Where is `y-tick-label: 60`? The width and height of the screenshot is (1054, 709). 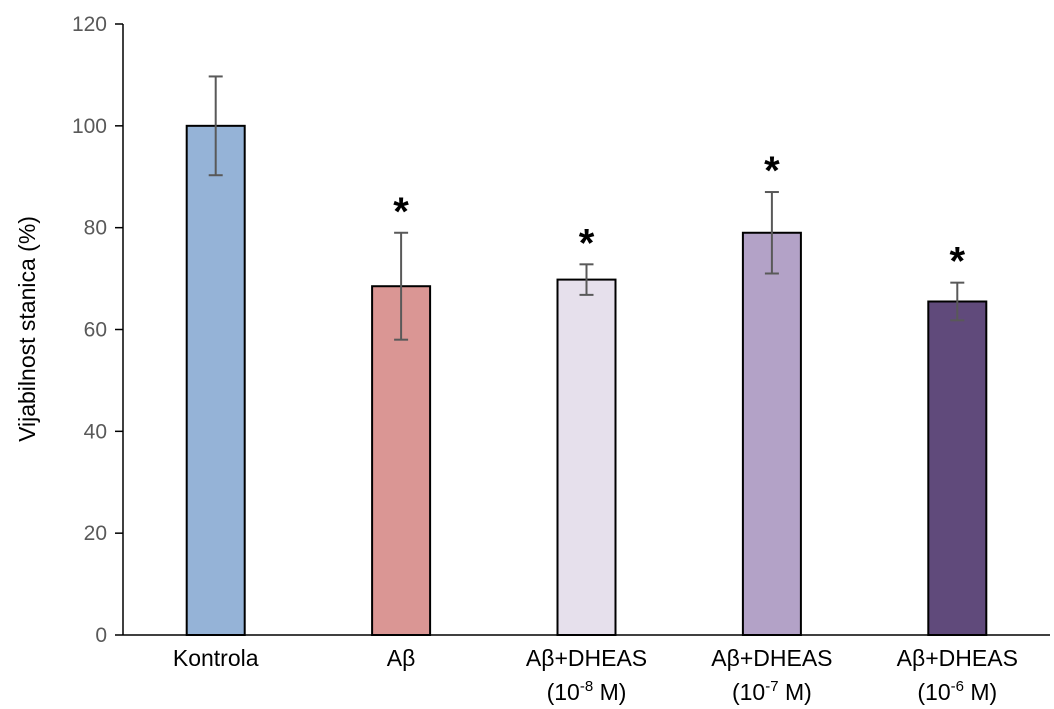
y-tick-label: 60 is located at coordinates (95, 330).